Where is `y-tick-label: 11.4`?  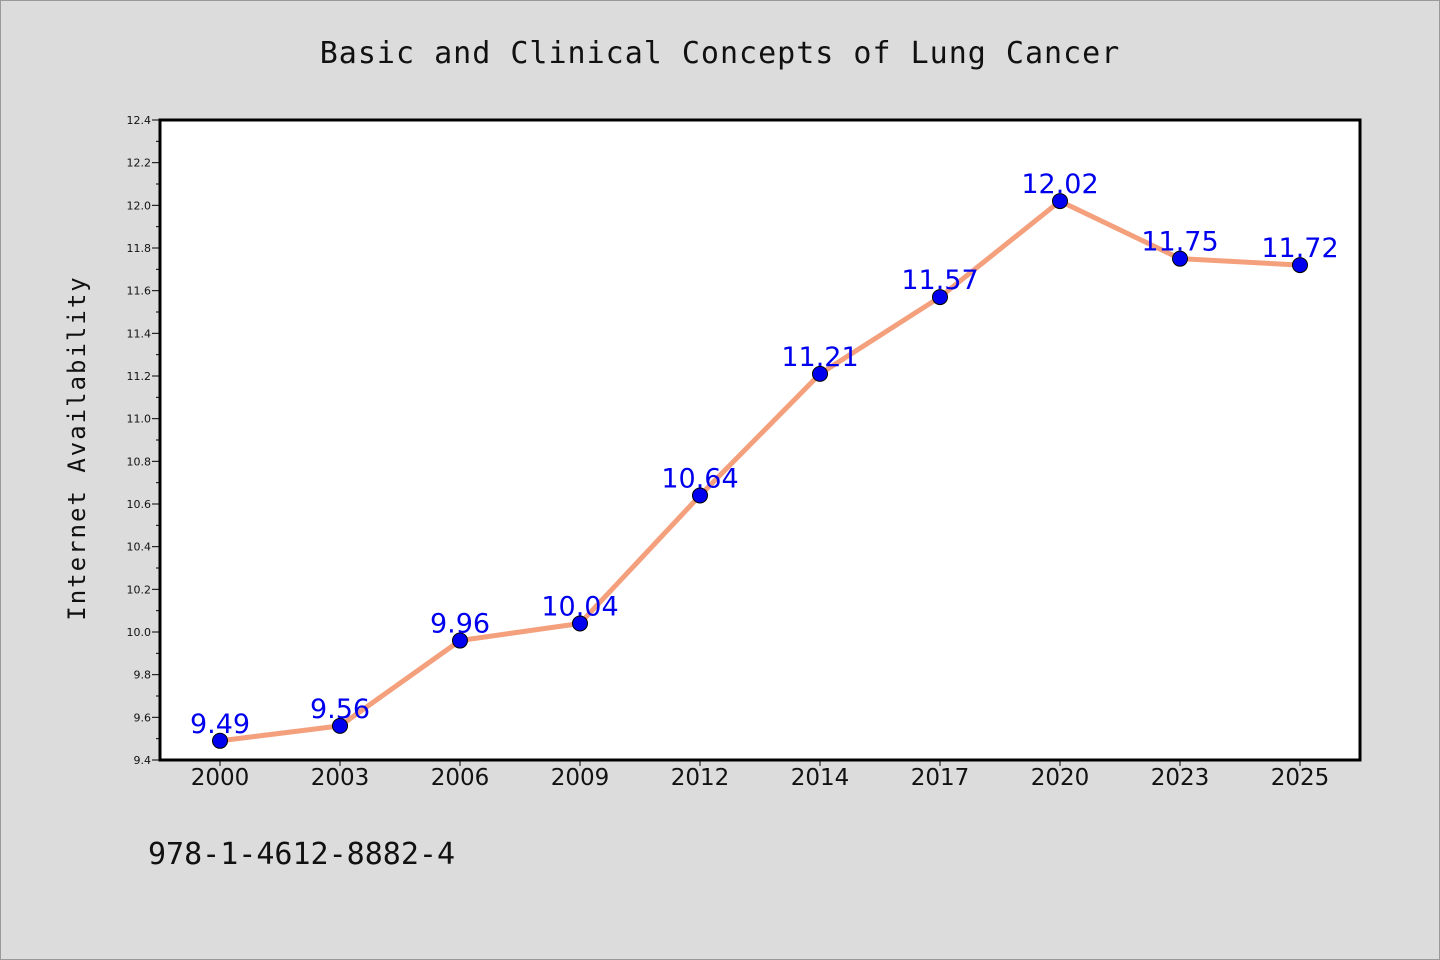
y-tick-label: 11.4 is located at coordinates (139, 333).